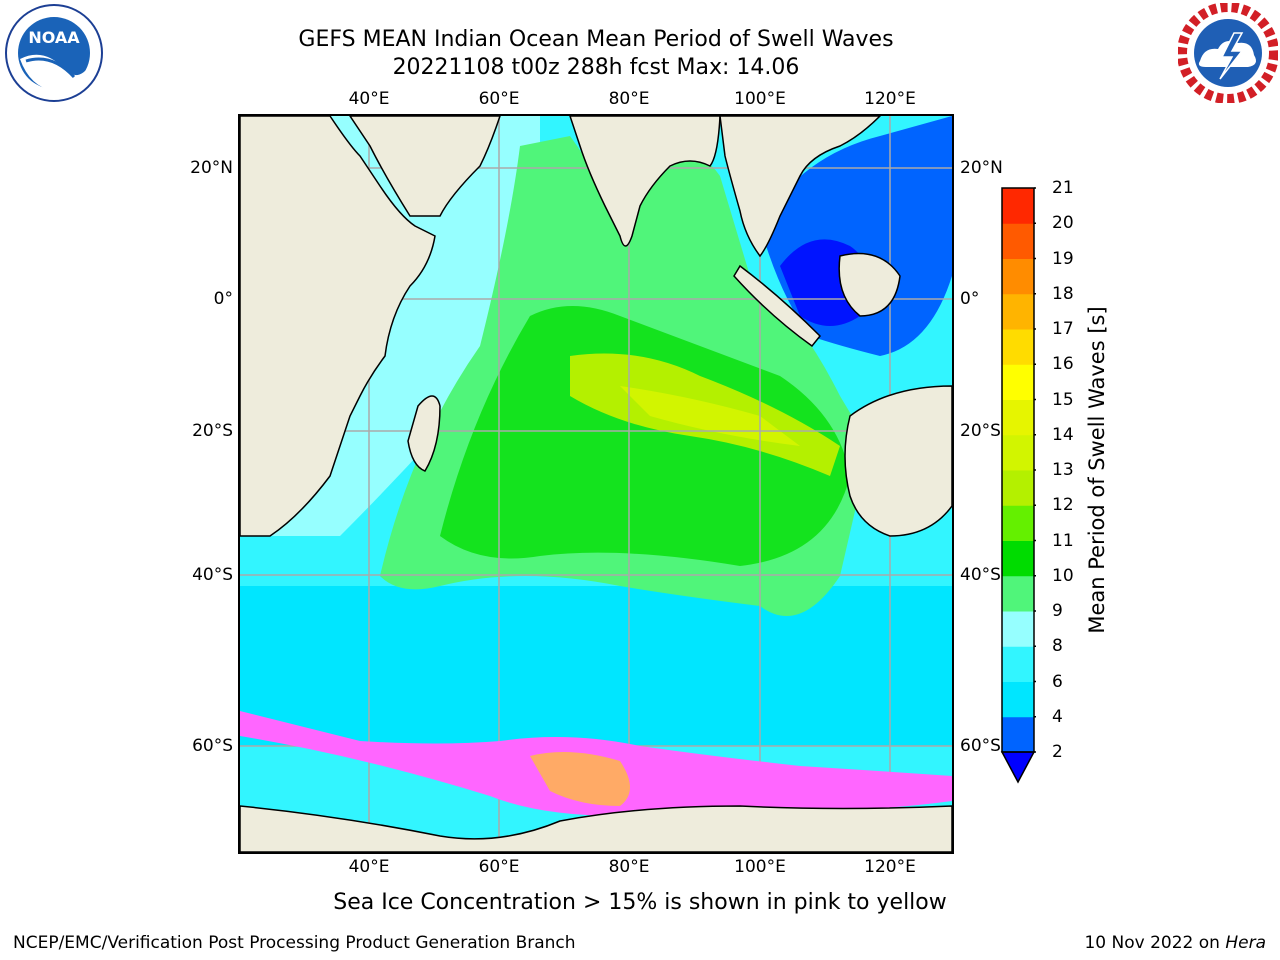  I want to click on colorbar-label: Mean Period of Swell Waves [s], so click(1097, 470).